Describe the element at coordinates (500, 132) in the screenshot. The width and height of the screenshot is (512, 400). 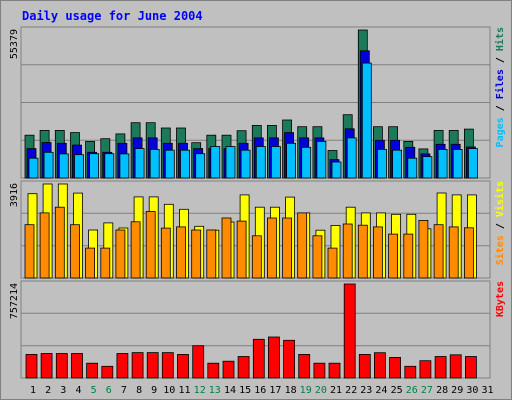
I see `legend-entry: Pages` at that location.